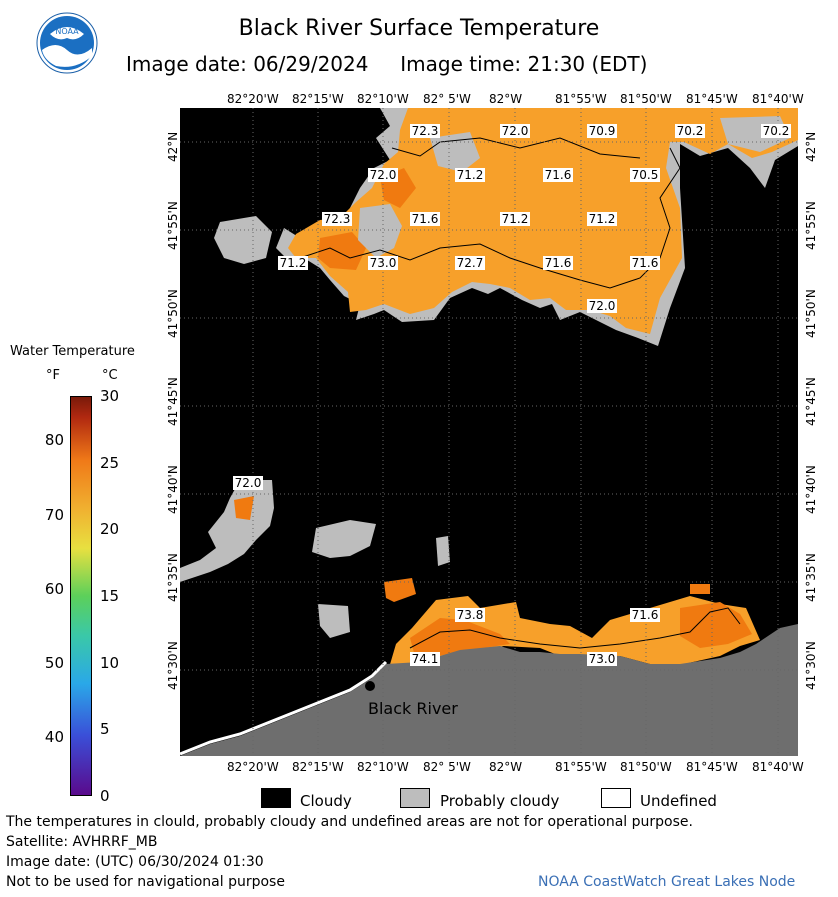  What do you see at coordinates (811, 146) in the screenshot?
I see `lat-label-right: 42°N` at bounding box center [811, 146].